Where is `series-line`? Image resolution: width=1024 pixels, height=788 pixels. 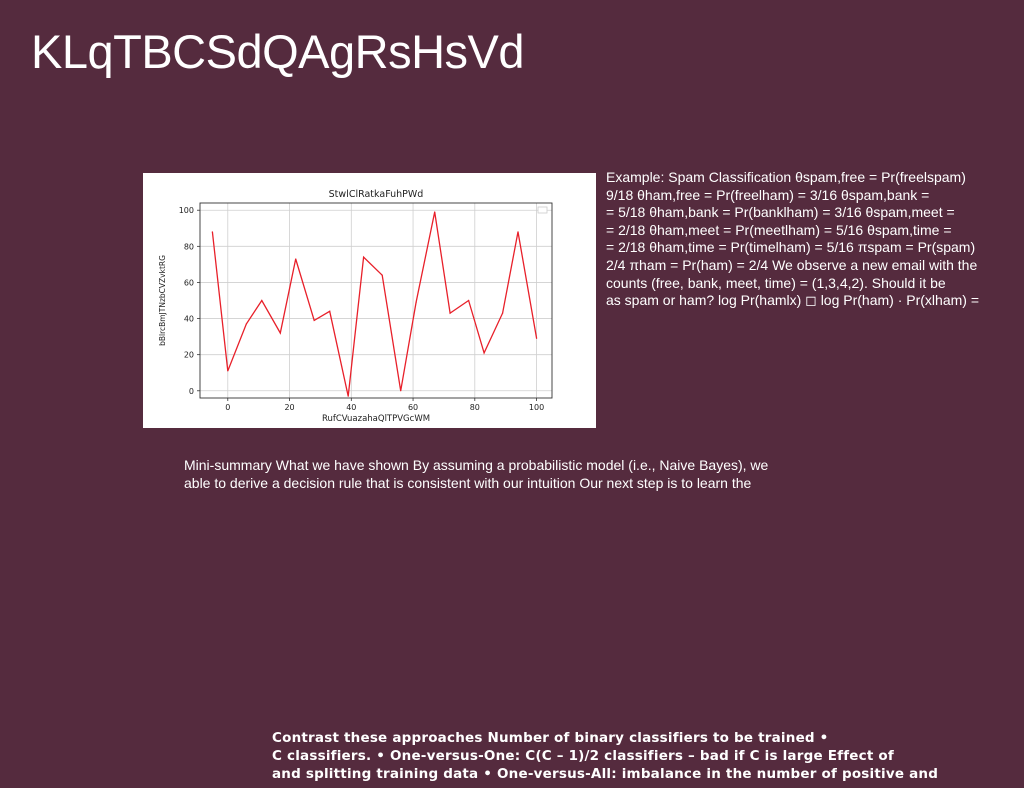
series-line is located at coordinates (374, 304).